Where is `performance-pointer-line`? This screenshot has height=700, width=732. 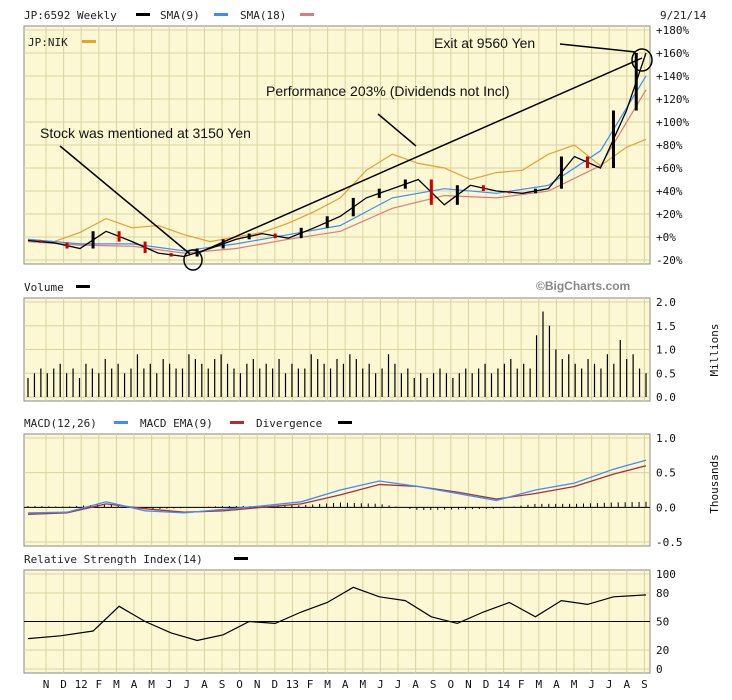 performance-pointer-line is located at coordinates (397, 130).